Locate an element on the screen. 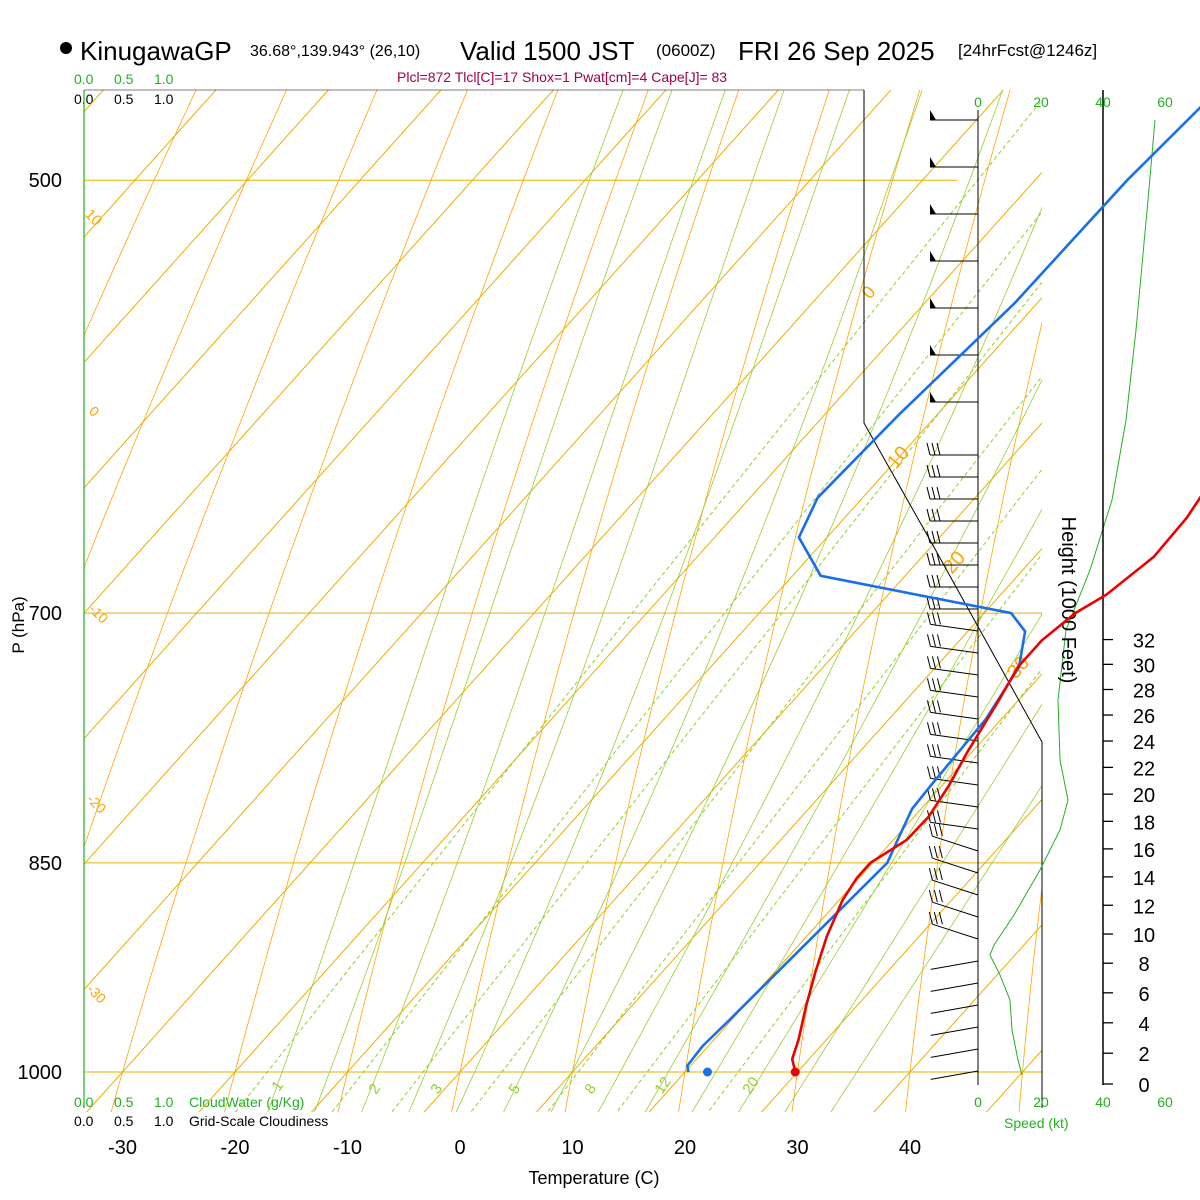 The width and height of the screenshot is (1200, 1200). speed-tick-label-top: 60 is located at coordinates (1165, 102).